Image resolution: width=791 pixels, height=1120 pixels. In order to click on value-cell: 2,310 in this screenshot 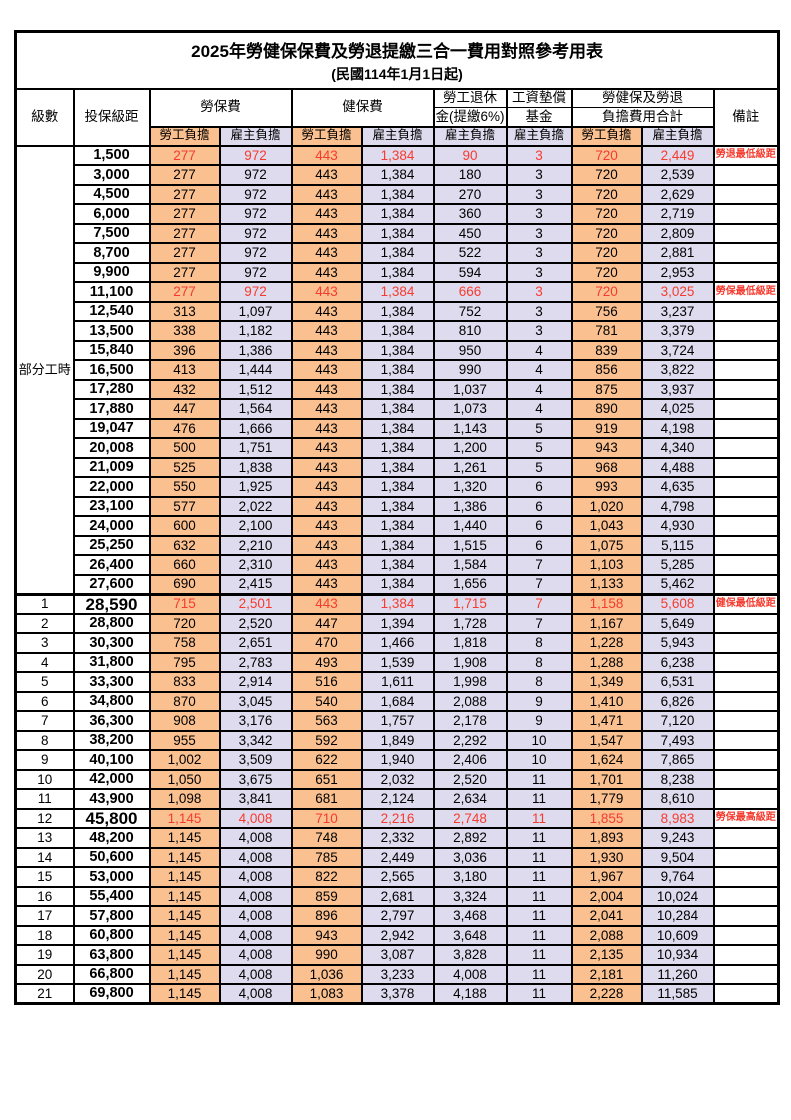, I will do `click(255, 565)`.